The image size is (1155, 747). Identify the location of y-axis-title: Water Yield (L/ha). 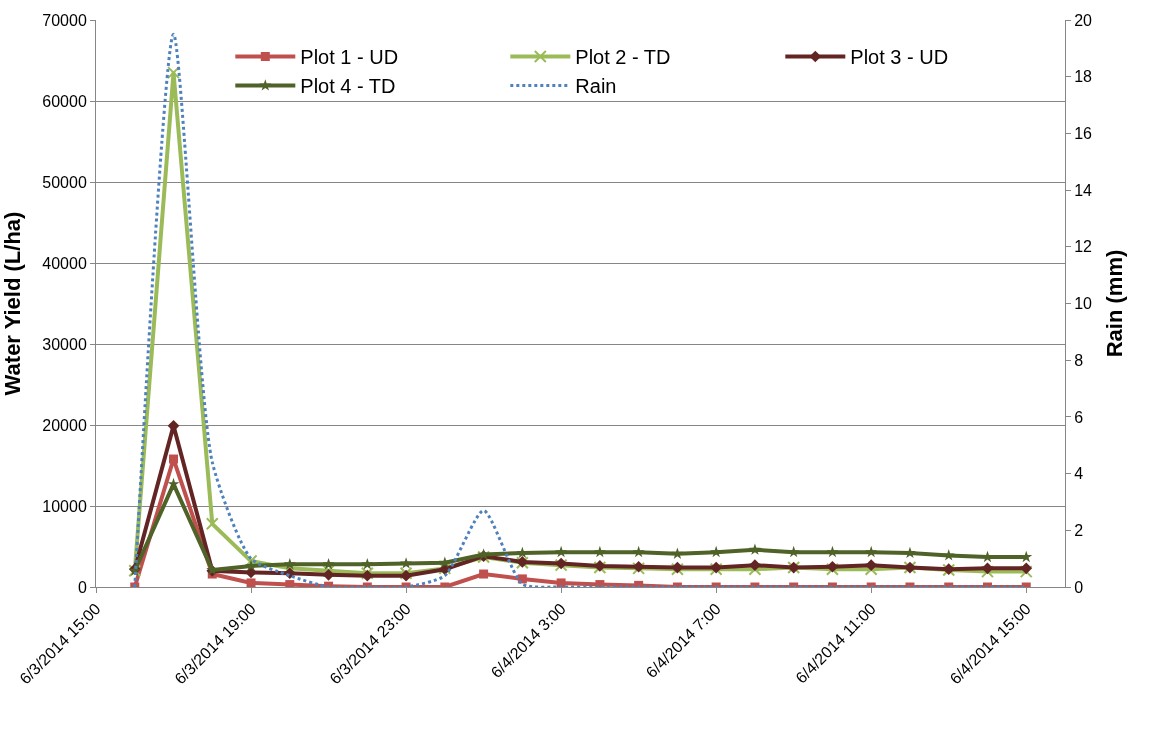
(13, 303).